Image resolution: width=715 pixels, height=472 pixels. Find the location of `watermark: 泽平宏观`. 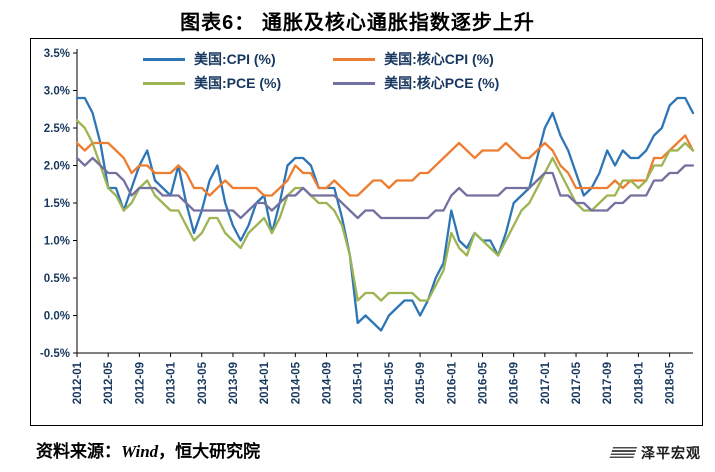

watermark: 泽平宏观 is located at coordinates (654, 453).